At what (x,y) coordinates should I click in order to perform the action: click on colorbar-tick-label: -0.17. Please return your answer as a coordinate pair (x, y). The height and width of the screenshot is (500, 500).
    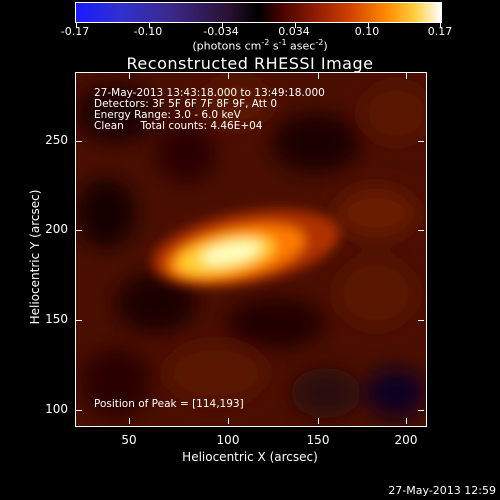
    Looking at the image, I should click on (75, 31).